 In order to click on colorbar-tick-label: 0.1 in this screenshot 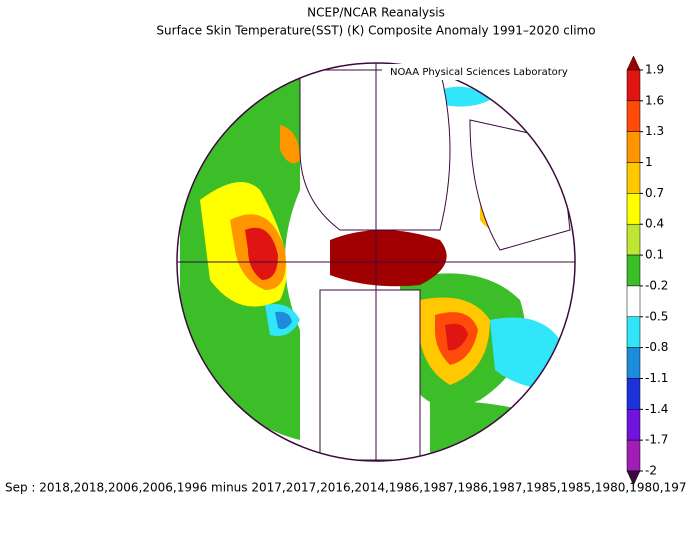, I will do `click(654, 255)`.